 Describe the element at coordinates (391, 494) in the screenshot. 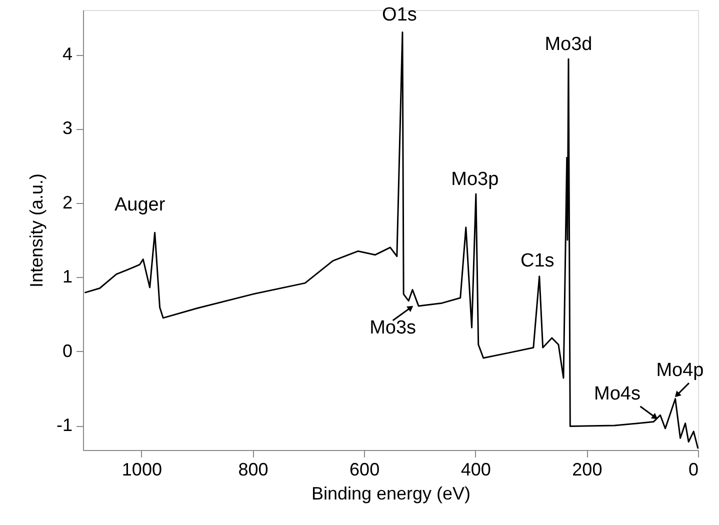

I see `x-axis-title: Binding energy (eV)` at that location.